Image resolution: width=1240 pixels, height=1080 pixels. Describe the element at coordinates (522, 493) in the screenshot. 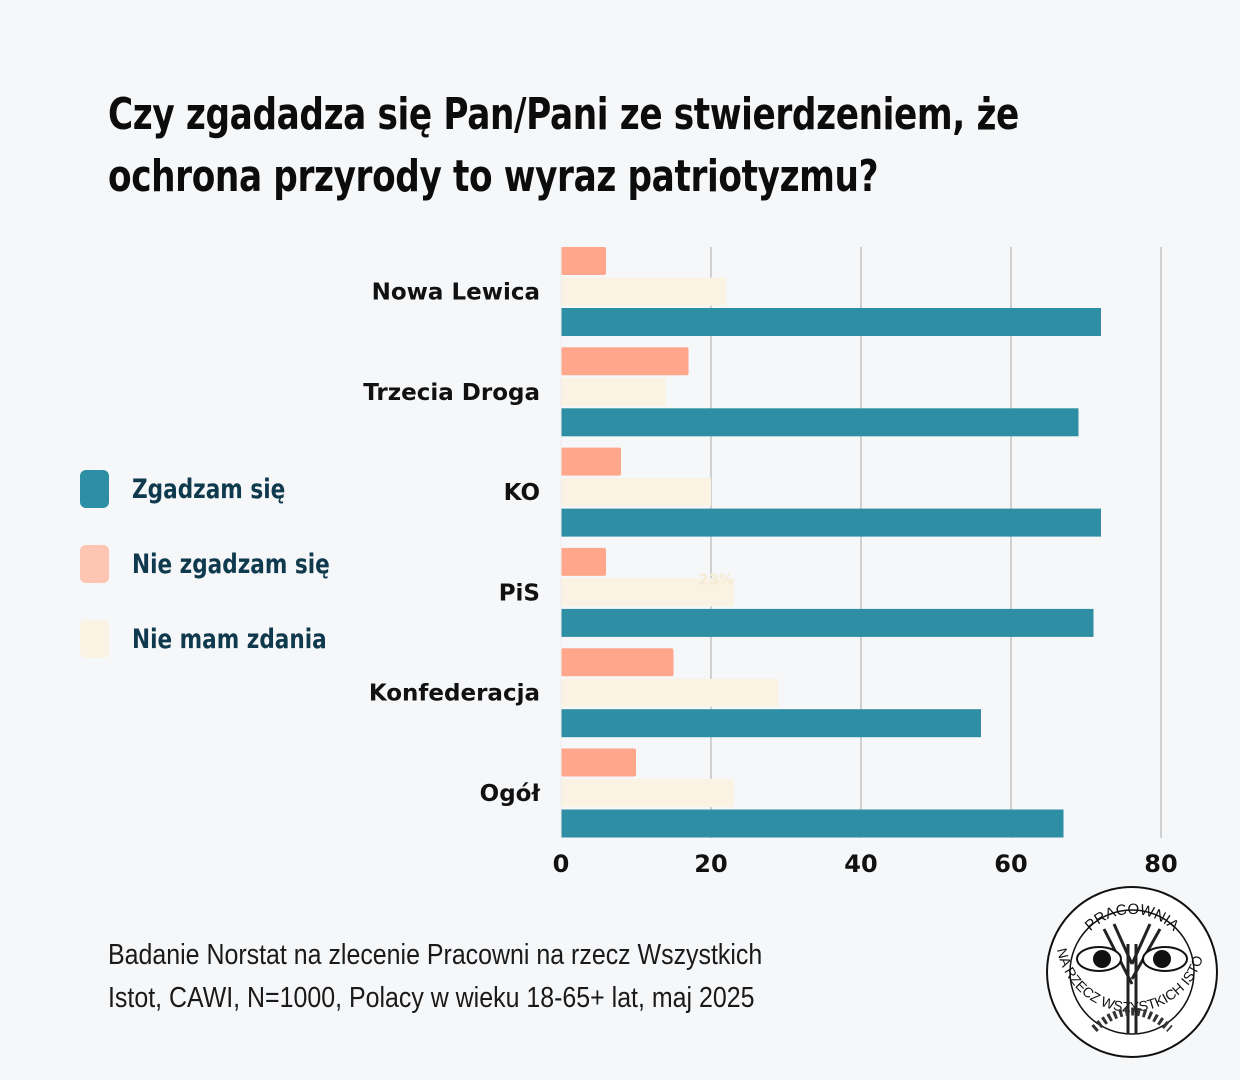

I see `category-label: KO` at that location.